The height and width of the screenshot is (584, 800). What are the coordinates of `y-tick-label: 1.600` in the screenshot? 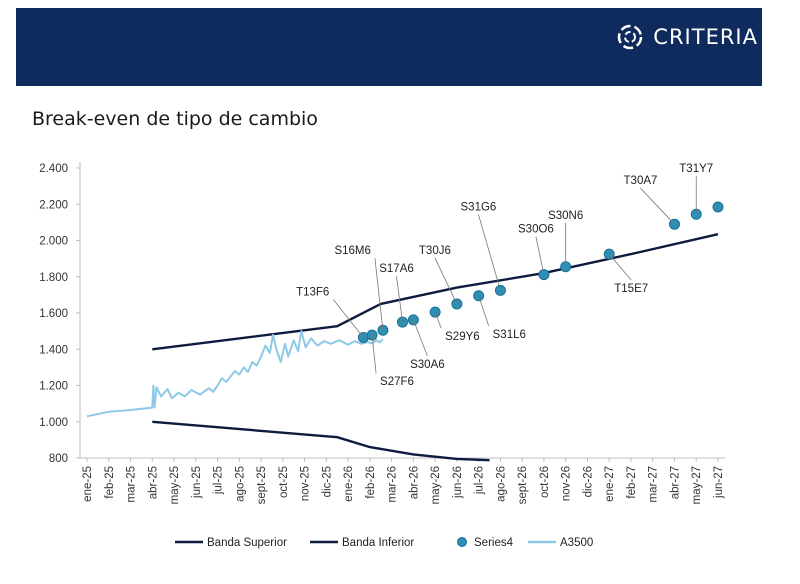 It's located at (53, 314).